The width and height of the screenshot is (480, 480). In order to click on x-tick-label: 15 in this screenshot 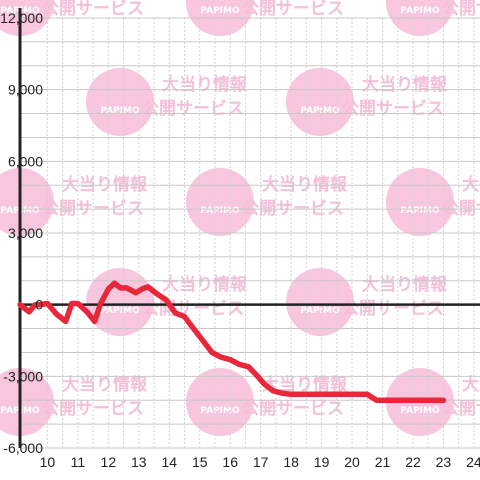, I will do `click(200, 462)`.